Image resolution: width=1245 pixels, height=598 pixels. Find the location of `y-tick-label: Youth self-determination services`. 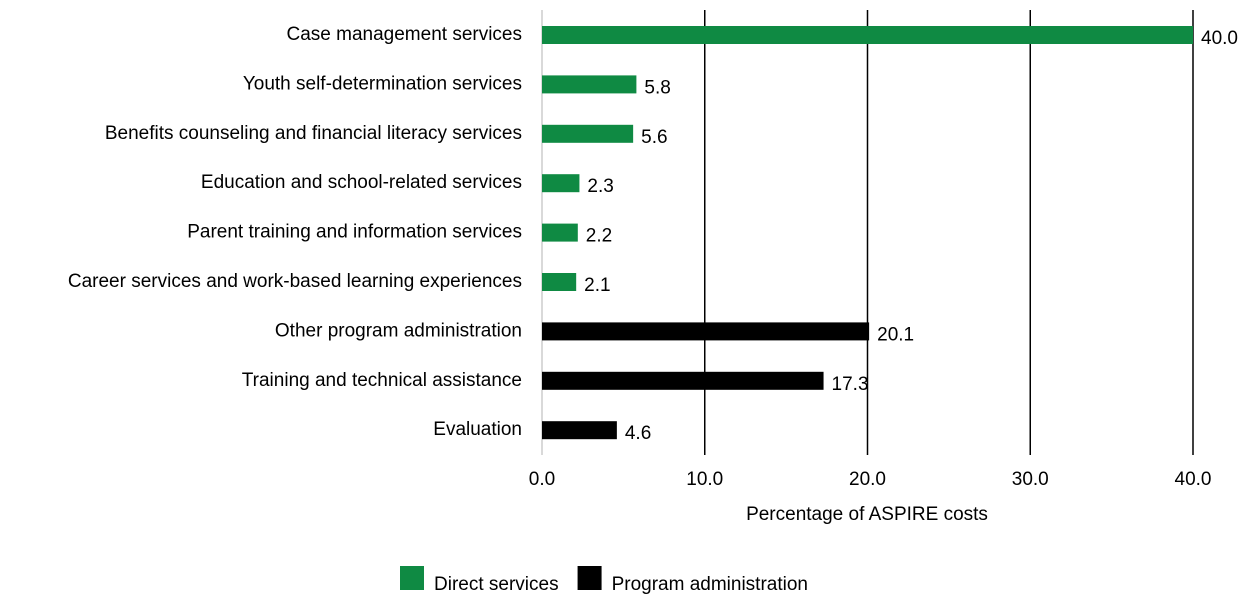

y-tick-label: Youth self-determination services is located at coordinates (382, 83).